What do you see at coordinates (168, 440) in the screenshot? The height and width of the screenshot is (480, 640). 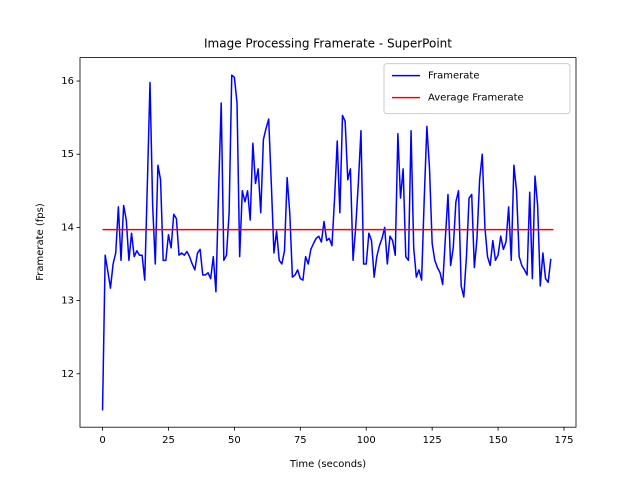 I see `x-tick-label: 25` at bounding box center [168, 440].